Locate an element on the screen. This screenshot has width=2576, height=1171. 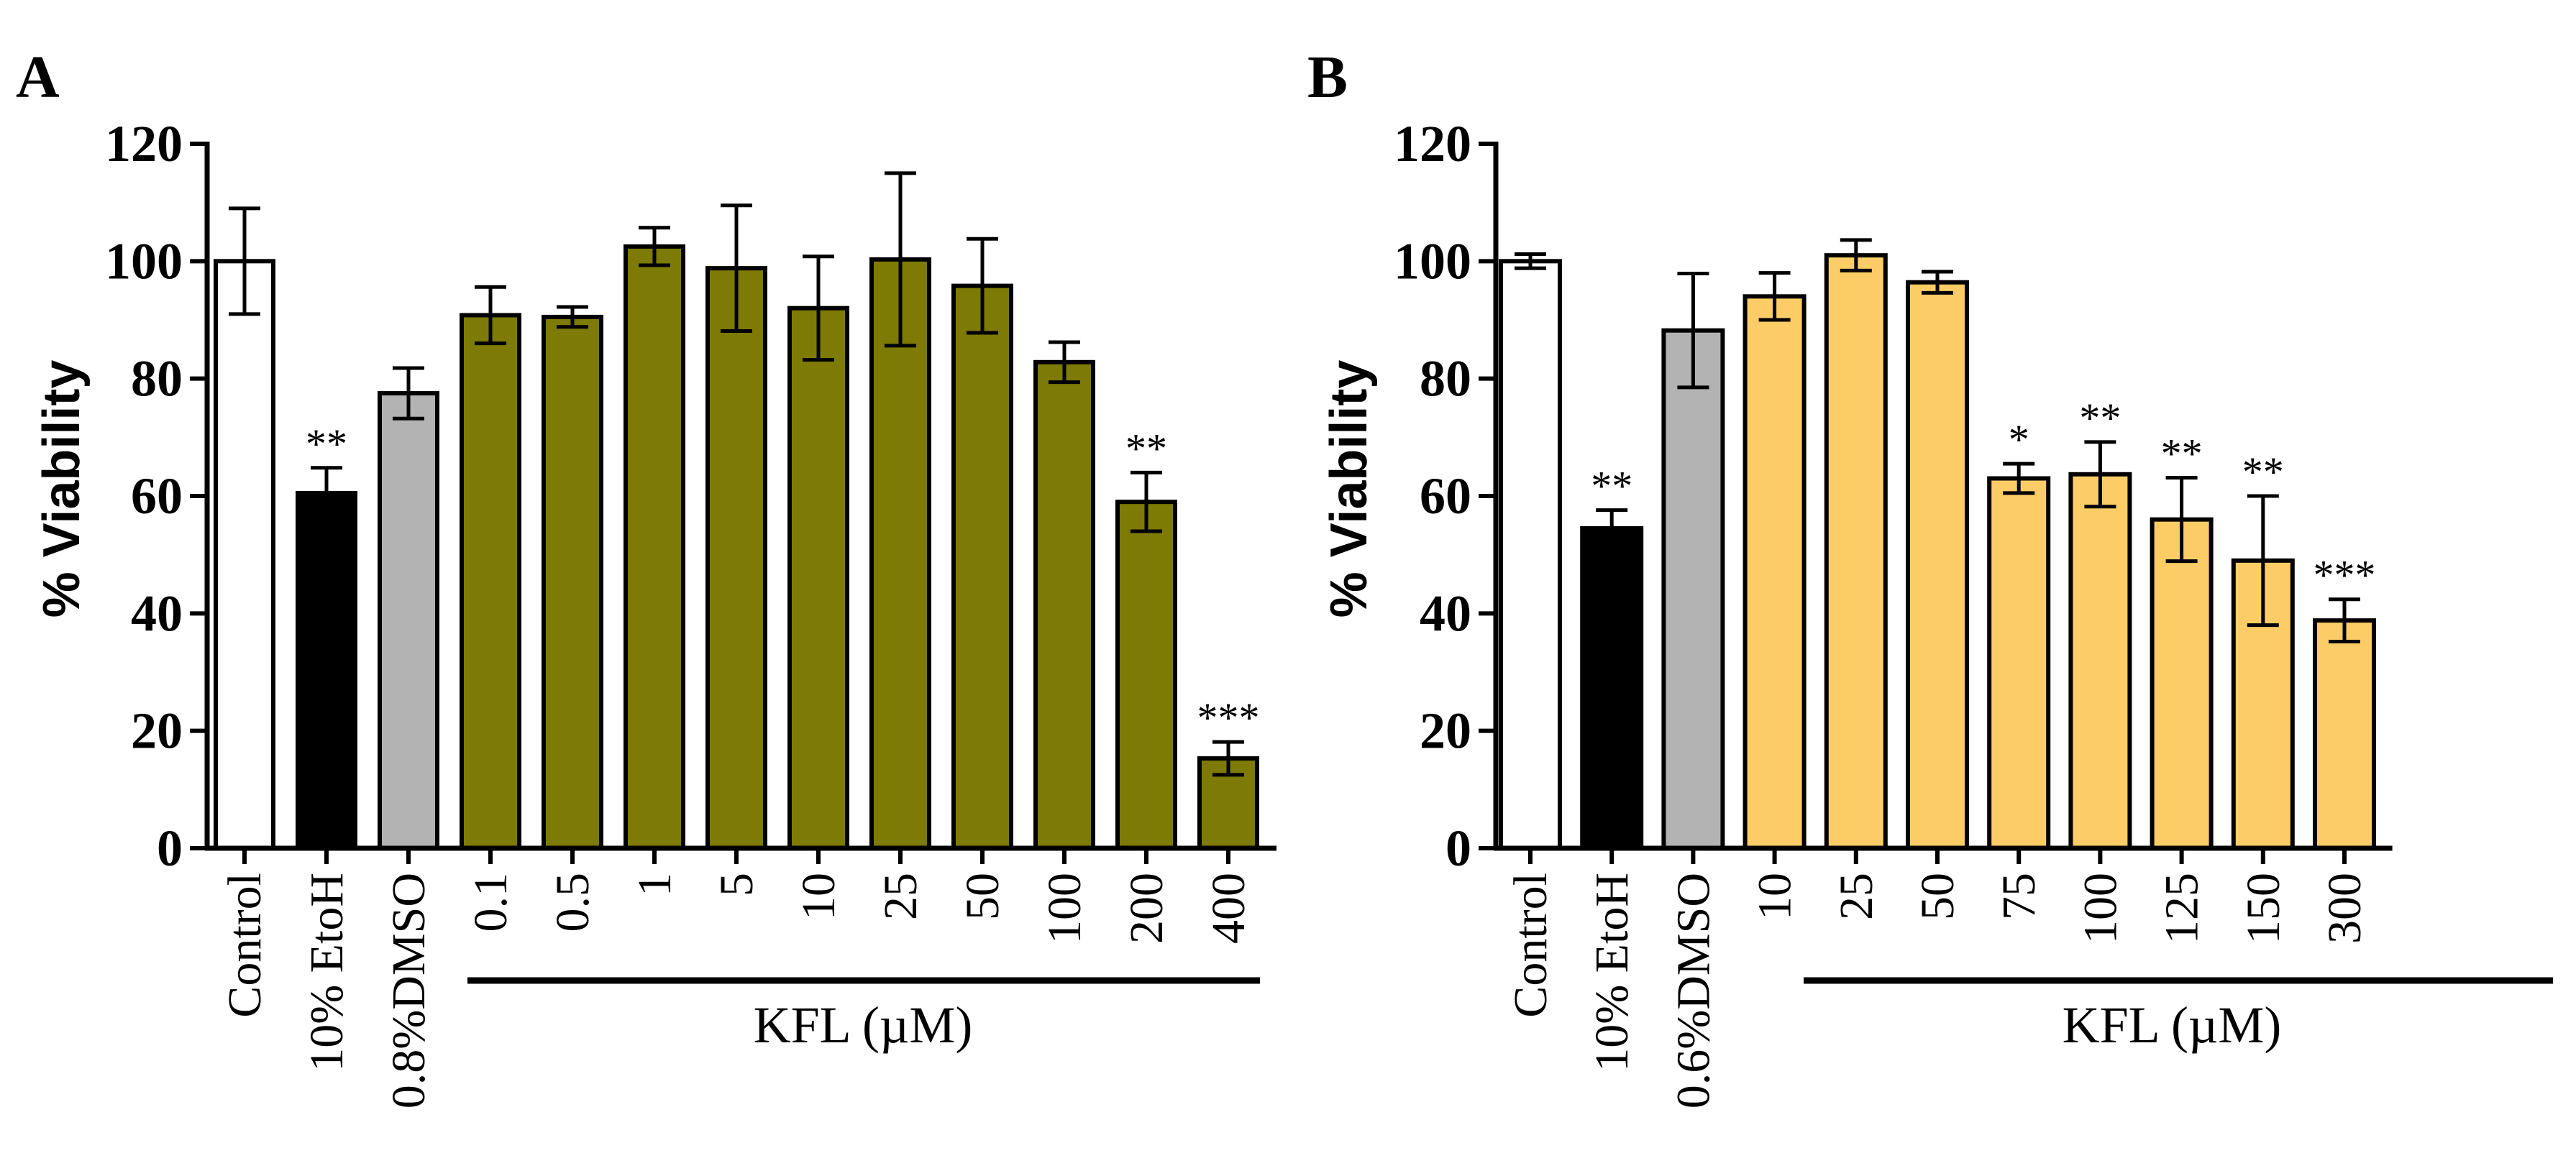
x-tick-label: 400 is located at coordinates (1228, 908).